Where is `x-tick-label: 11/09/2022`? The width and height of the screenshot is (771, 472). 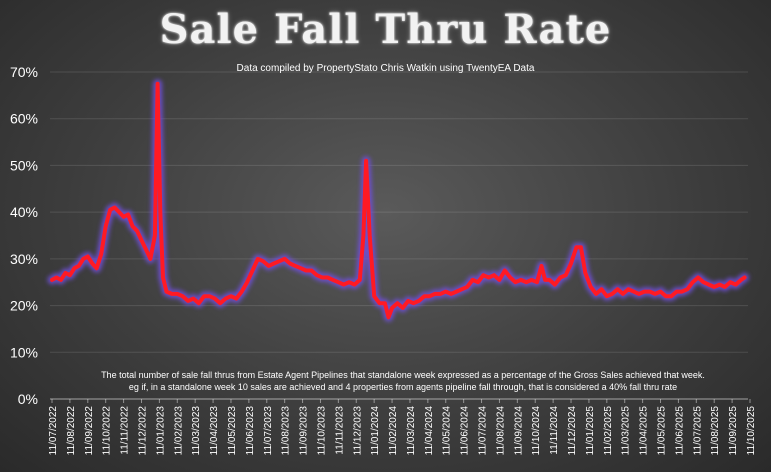
x-tick-label: 11/09/2022 is located at coordinates (89, 431).